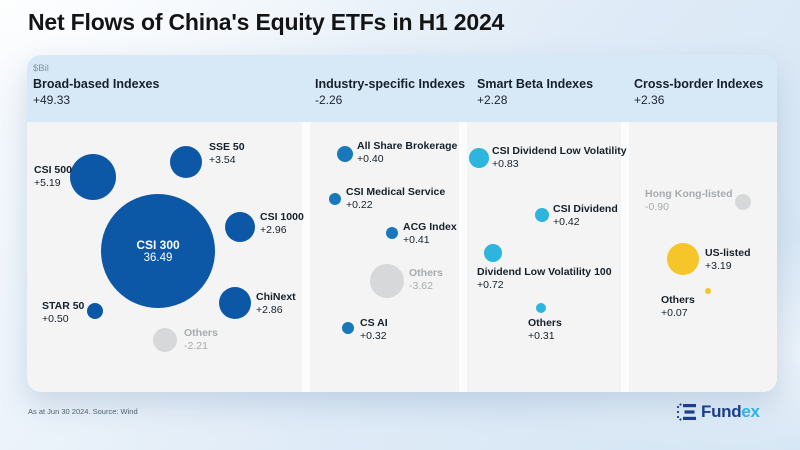  What do you see at coordinates (158, 258) in the screenshot?
I see `bubble-value: 36.49` at bounding box center [158, 258].